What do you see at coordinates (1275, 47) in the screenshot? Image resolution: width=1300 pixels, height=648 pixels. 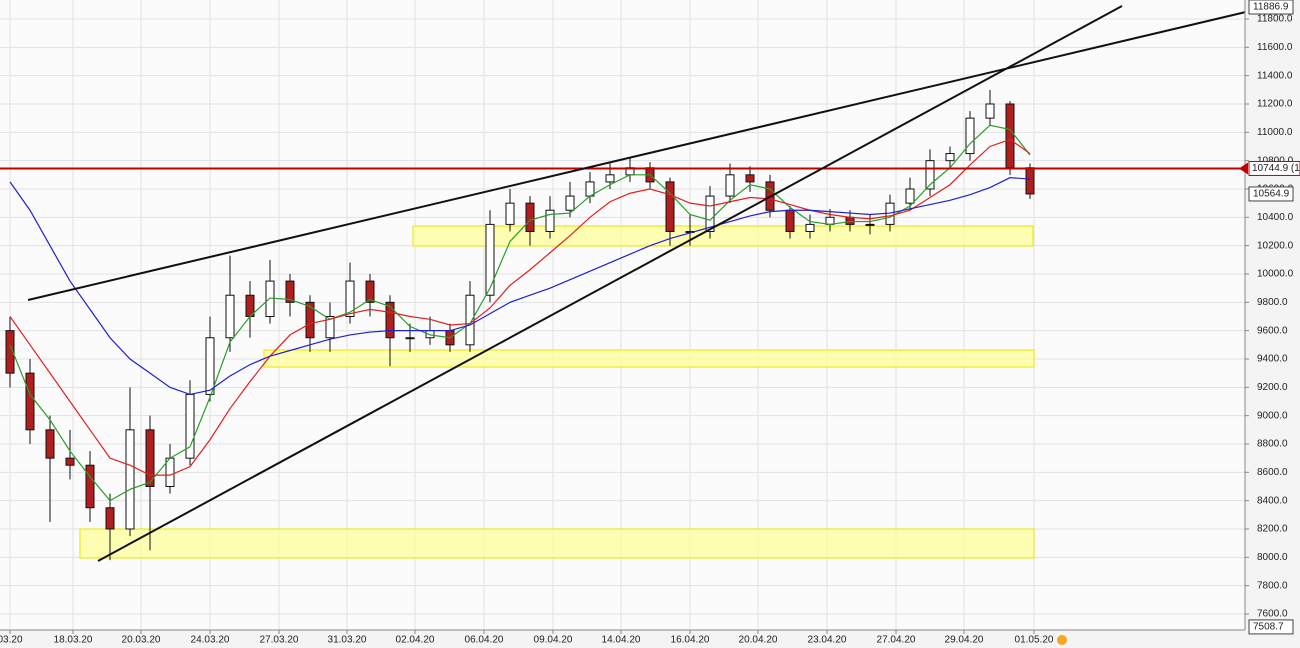 I see `y-tick-label: 11600.0` at bounding box center [1275, 47].